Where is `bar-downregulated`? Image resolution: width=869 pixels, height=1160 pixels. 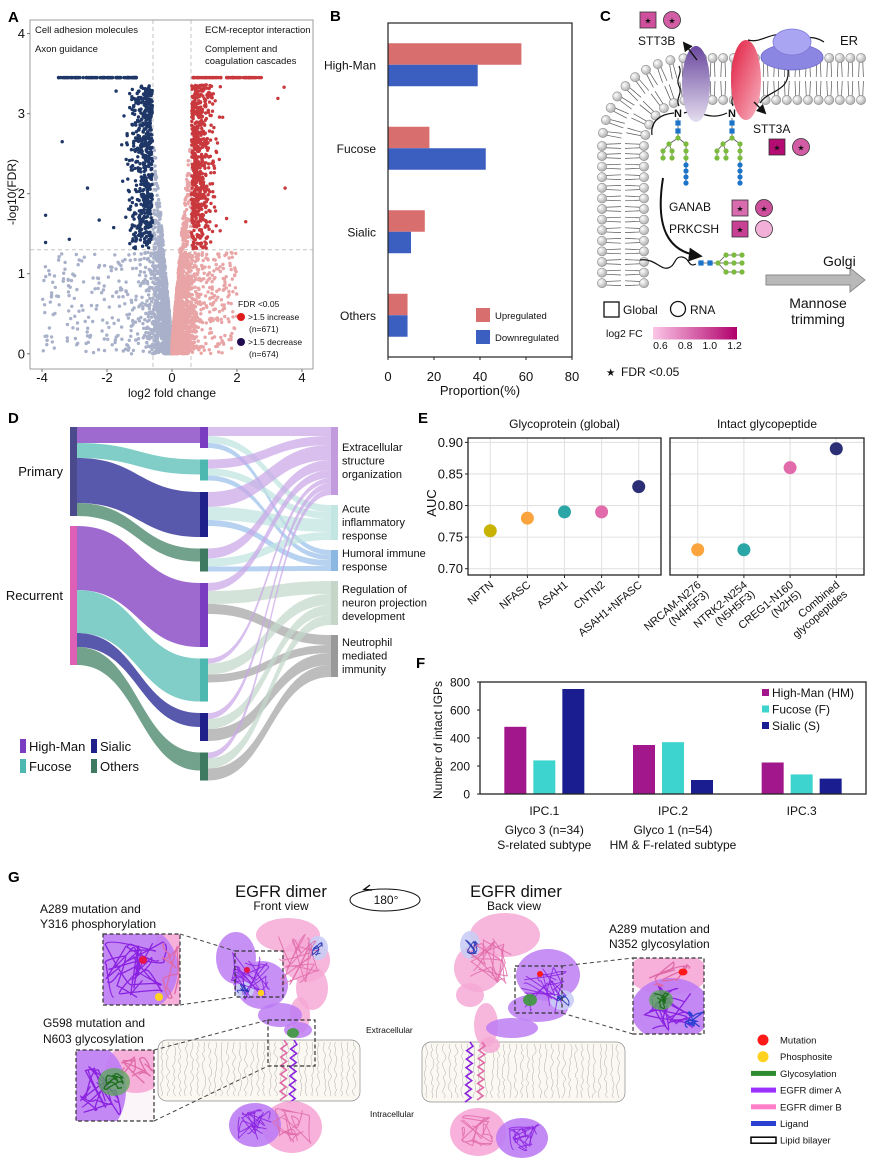 bar-downregulated is located at coordinates (437, 159).